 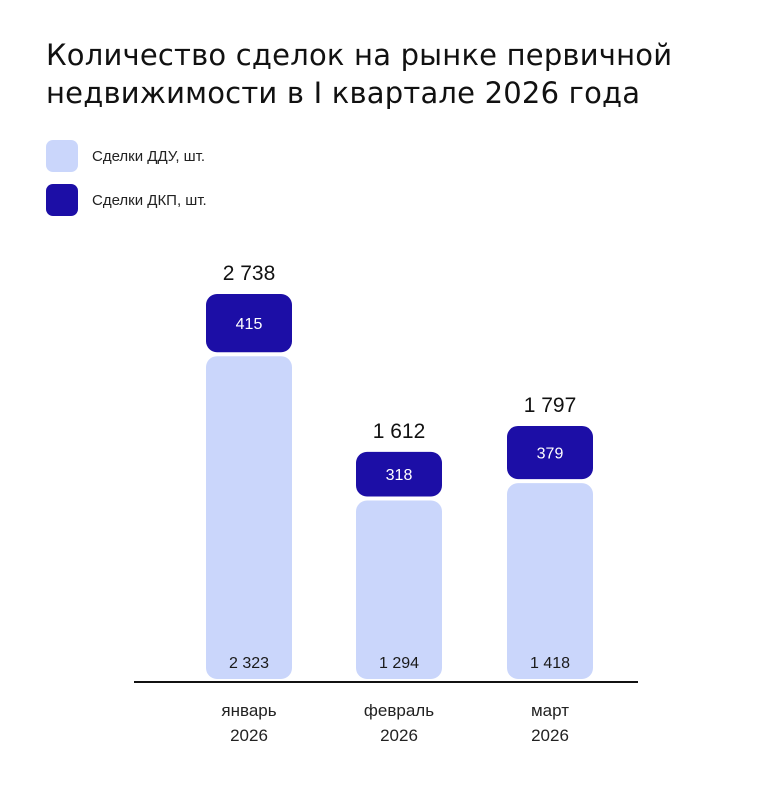 What do you see at coordinates (249, 273) in the screenshot?
I see `label-total-0: 2 738` at bounding box center [249, 273].